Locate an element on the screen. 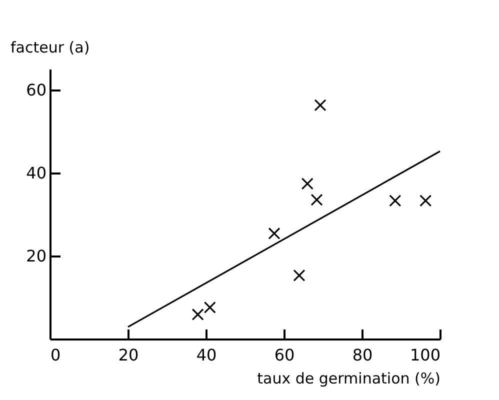  x-tick-label: 100 is located at coordinates (425, 355).